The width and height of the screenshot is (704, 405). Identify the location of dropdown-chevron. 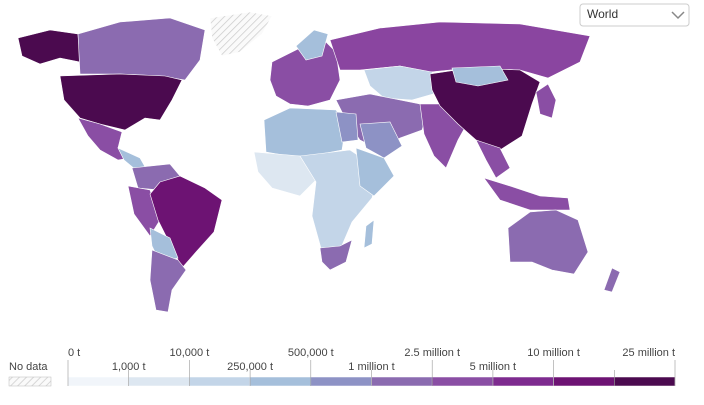
(678, 15).